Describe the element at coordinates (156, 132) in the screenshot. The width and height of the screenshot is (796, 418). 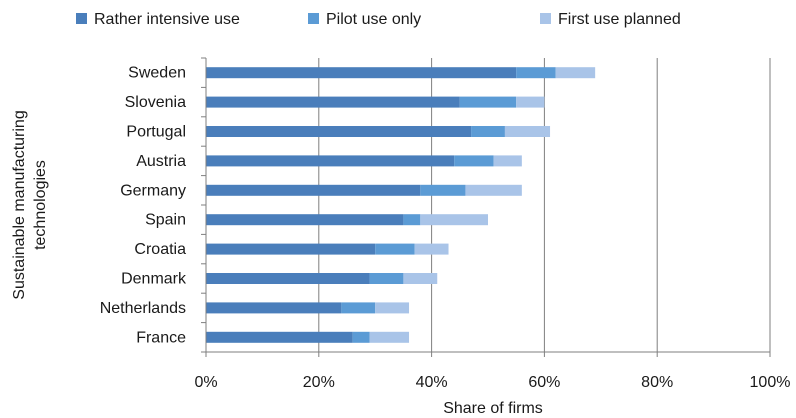
I see `y-tick-label: Portugal` at that location.